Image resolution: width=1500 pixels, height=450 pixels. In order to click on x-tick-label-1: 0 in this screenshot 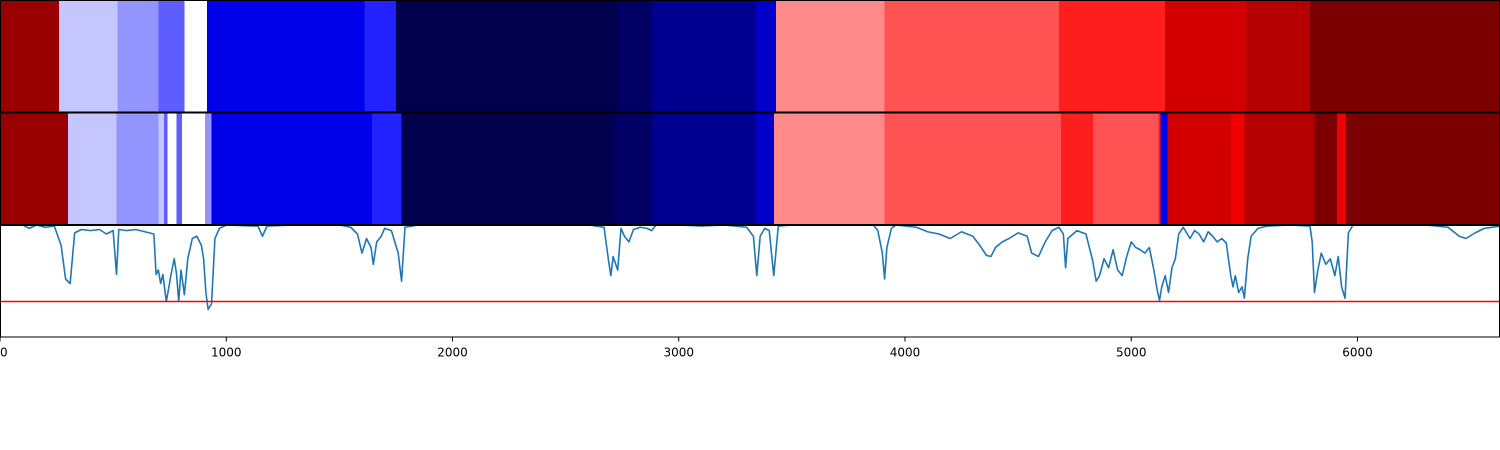, I will do `click(4, 353)`.